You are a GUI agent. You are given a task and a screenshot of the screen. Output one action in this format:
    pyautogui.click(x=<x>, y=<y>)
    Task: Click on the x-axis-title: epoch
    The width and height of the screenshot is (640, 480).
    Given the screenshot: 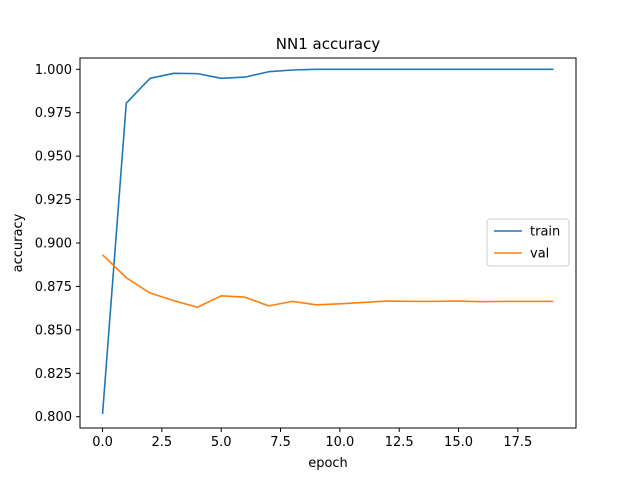 What is the action you would take?
    pyautogui.click(x=328, y=463)
    